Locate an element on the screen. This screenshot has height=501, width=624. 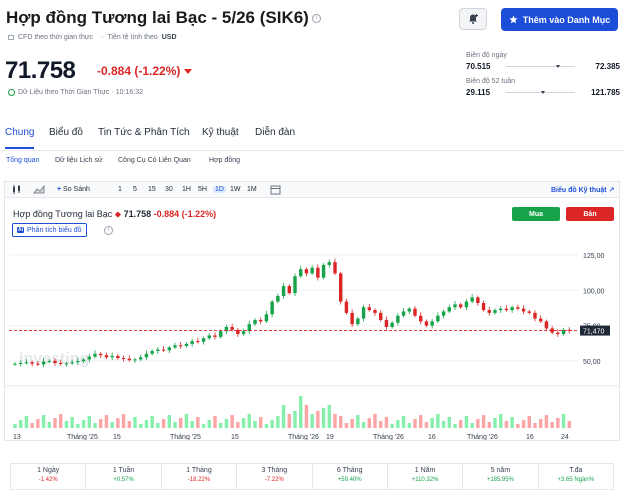
performance-period: 1 Tháng is located at coordinates (199, 470).